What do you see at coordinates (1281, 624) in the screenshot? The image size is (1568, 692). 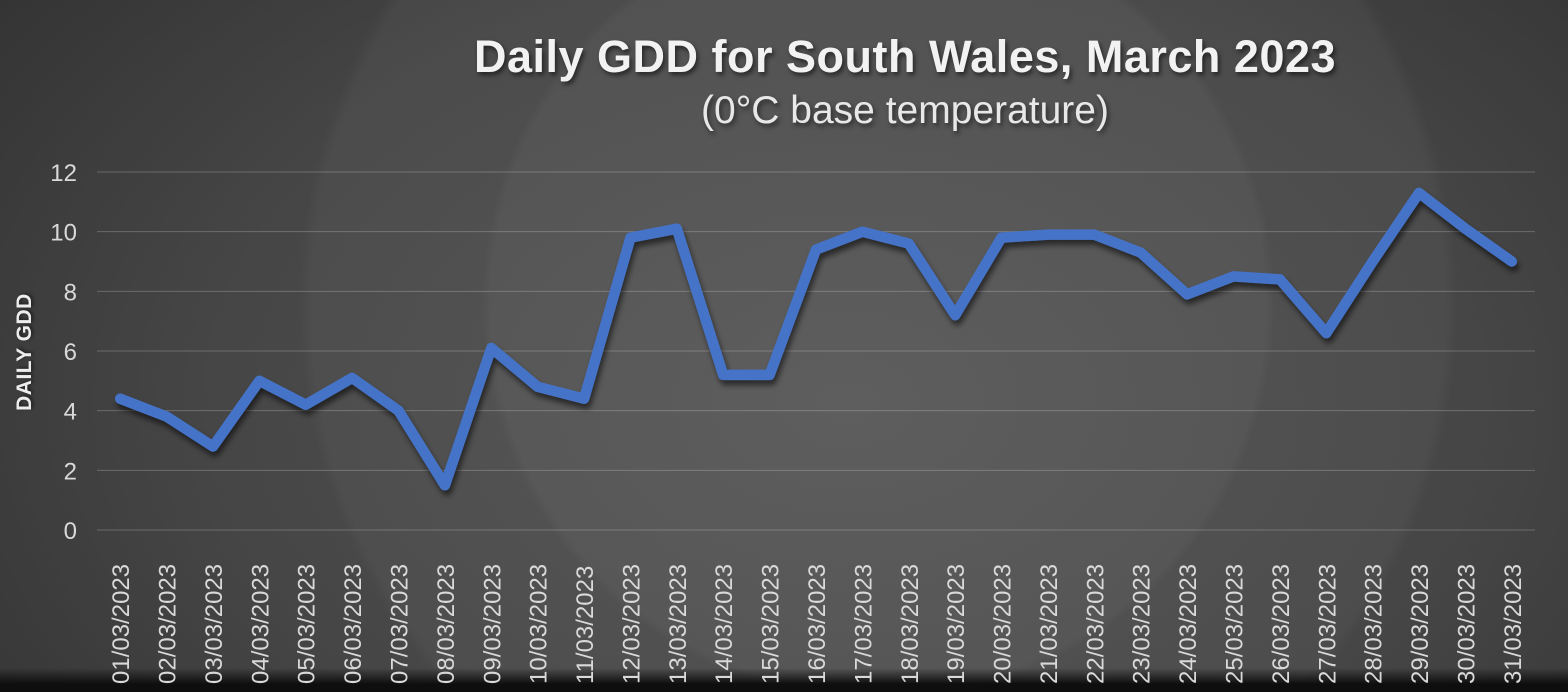 I see `x-tick-label: 26/03/2023` at bounding box center [1281, 624].